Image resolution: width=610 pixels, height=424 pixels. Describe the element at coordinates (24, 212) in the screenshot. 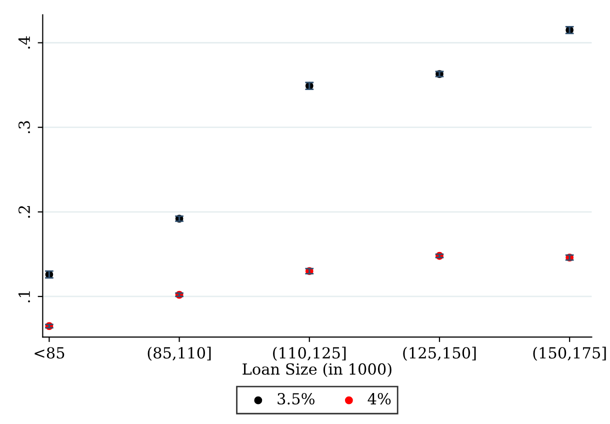

I see `y-tick-label: .2` at that location.